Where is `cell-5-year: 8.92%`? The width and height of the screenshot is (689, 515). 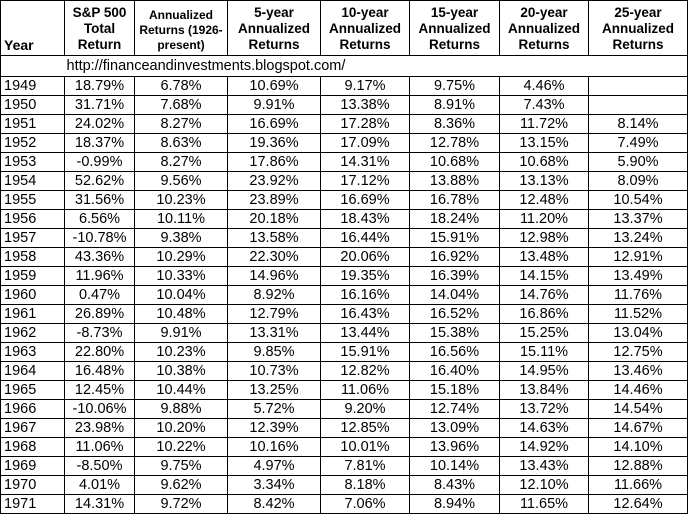
cell-5-year: 8.92% is located at coordinates (274, 295).